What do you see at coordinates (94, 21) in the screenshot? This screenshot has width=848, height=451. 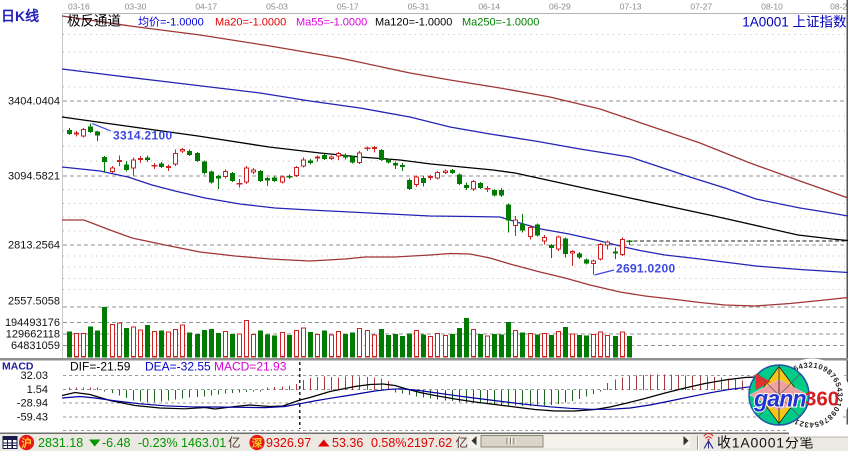 I see `svg-text: 极反通道` at bounding box center [94, 21].